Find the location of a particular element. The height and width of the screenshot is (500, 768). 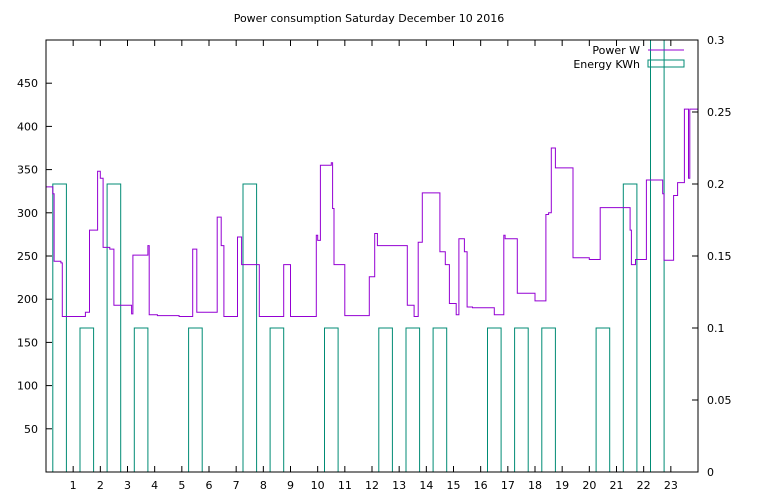

legend: Power W Energy KWh is located at coordinates (629, 57).